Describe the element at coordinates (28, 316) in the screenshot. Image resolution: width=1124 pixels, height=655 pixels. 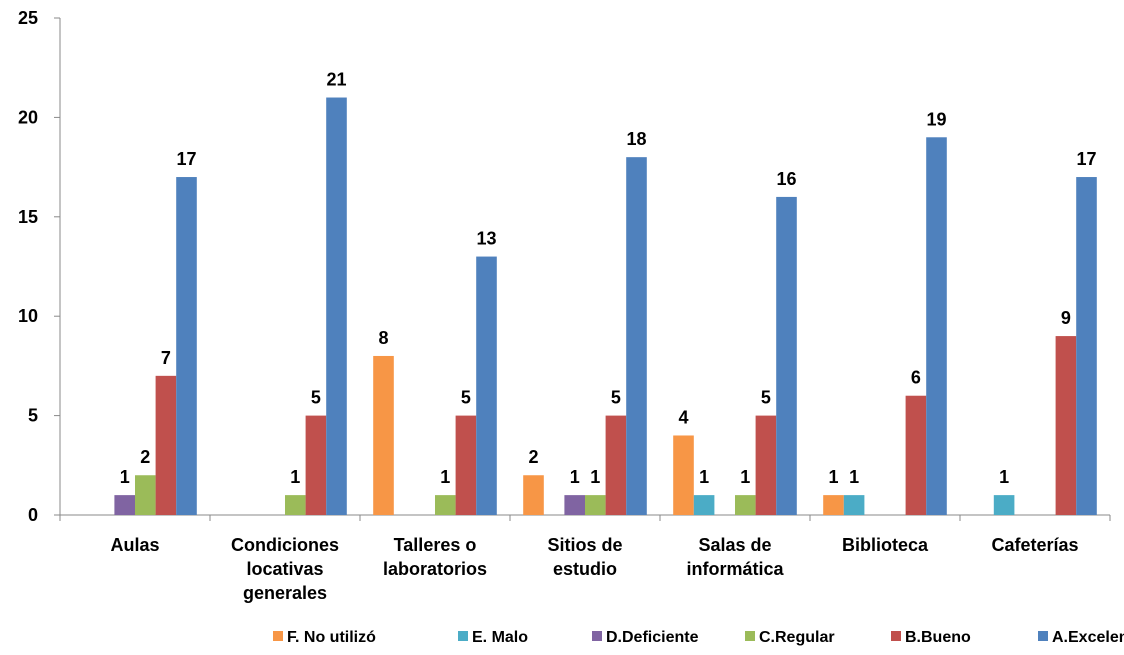
I see `y-tick-label: 10` at that location.